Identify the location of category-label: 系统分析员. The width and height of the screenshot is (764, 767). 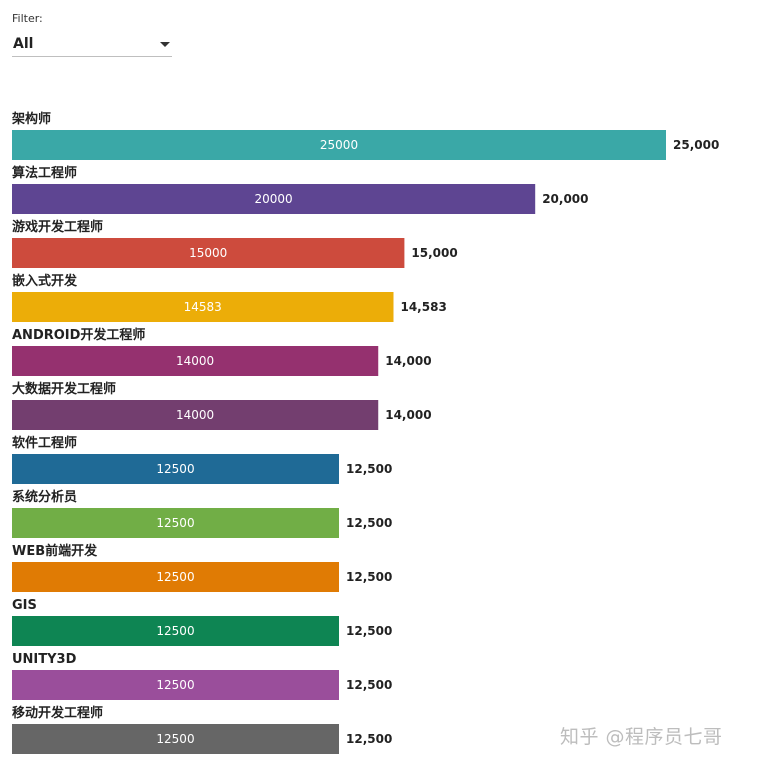
(44, 497).